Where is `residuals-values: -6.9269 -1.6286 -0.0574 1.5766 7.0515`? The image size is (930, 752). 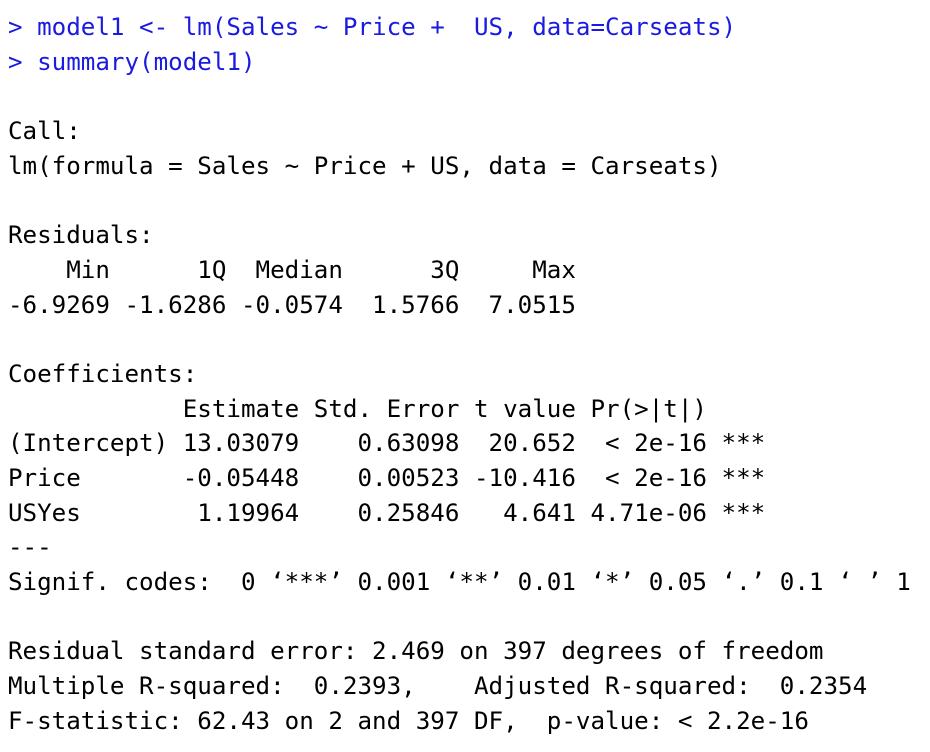 residuals-values: -6.9269 -1.6286 -0.0574 1.5766 7.0515 is located at coordinates (299, 304).